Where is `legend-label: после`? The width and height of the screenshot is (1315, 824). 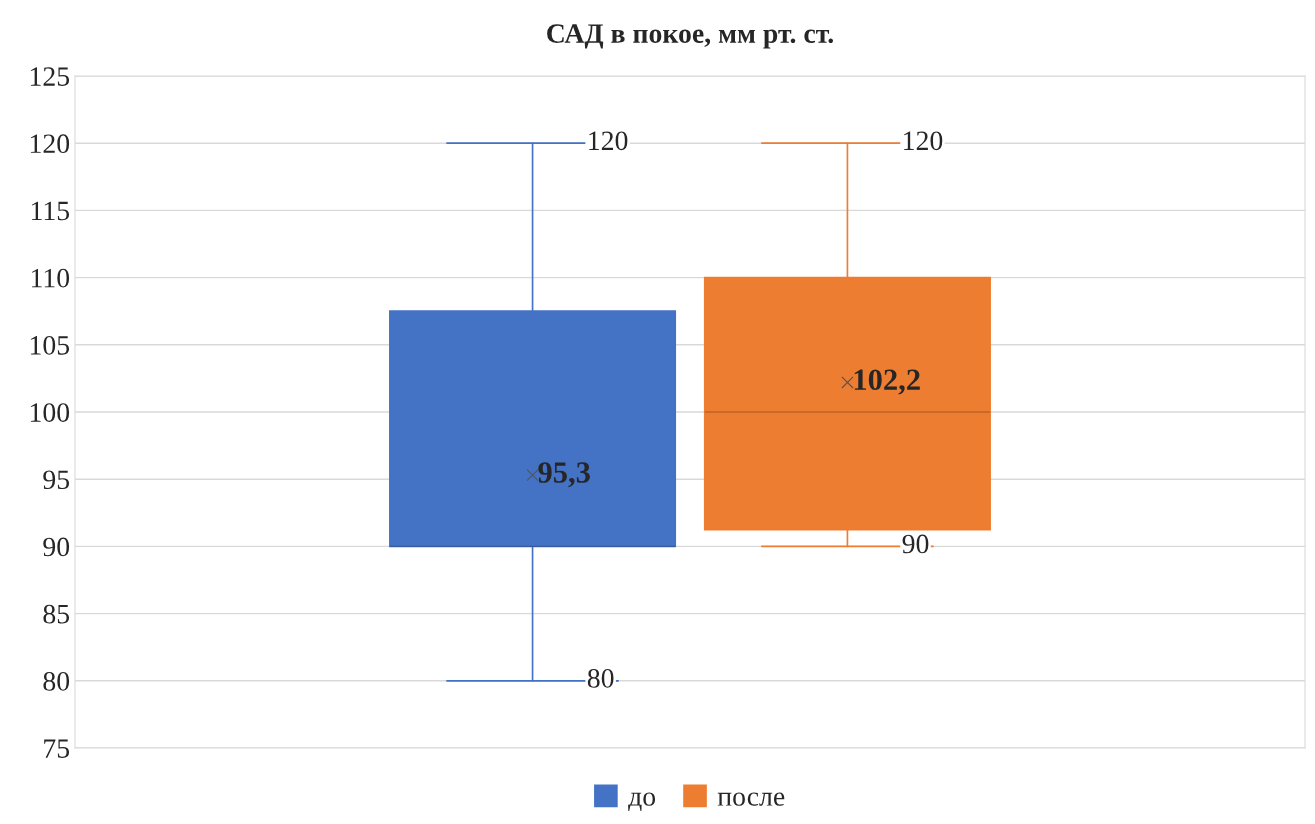 legend-label: после is located at coordinates (751, 799).